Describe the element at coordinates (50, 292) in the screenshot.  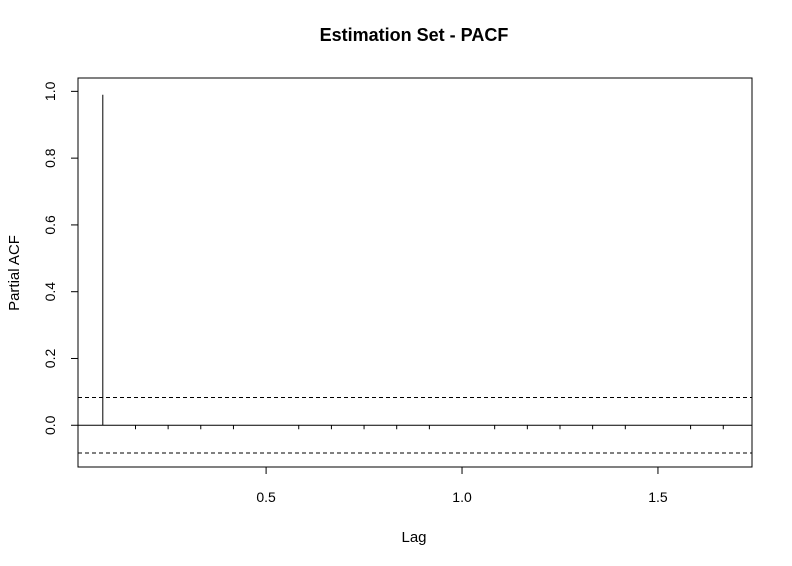
I see `y-tick-label: 0.4` at that location.